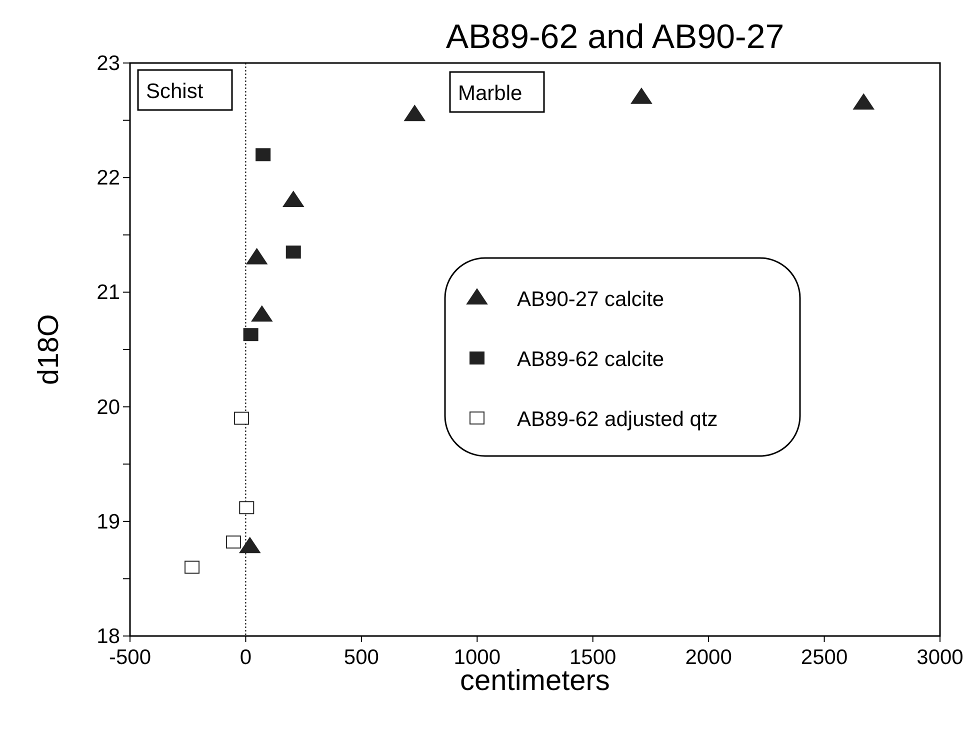 The height and width of the screenshot is (731, 980). Describe the element at coordinates (708, 657) in the screenshot. I see `x-tick-label: 2000` at that location.